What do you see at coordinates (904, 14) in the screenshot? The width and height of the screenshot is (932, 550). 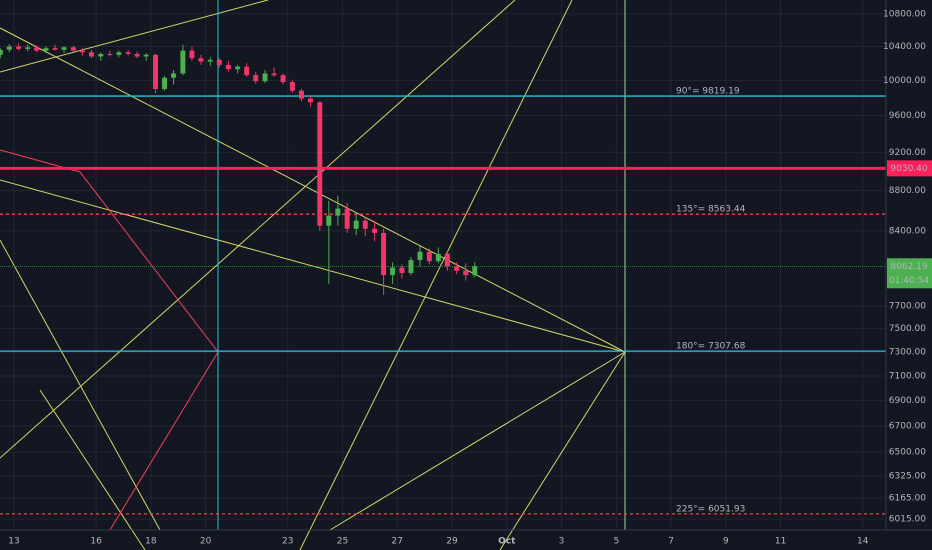 I see `y-tick-label: 10800.00` at bounding box center [904, 14].